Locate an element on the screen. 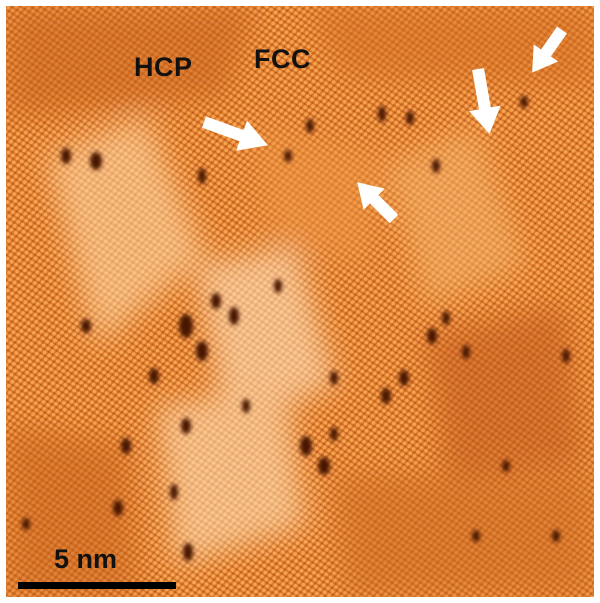  fcc-label: FCC is located at coordinates (282, 59).